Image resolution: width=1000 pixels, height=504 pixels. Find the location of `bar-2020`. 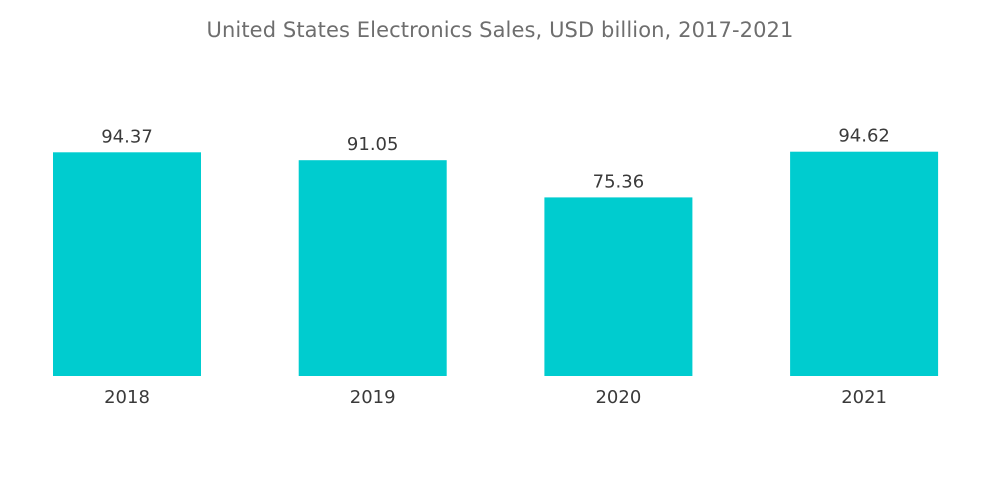

bar-2020 is located at coordinates (618, 286).